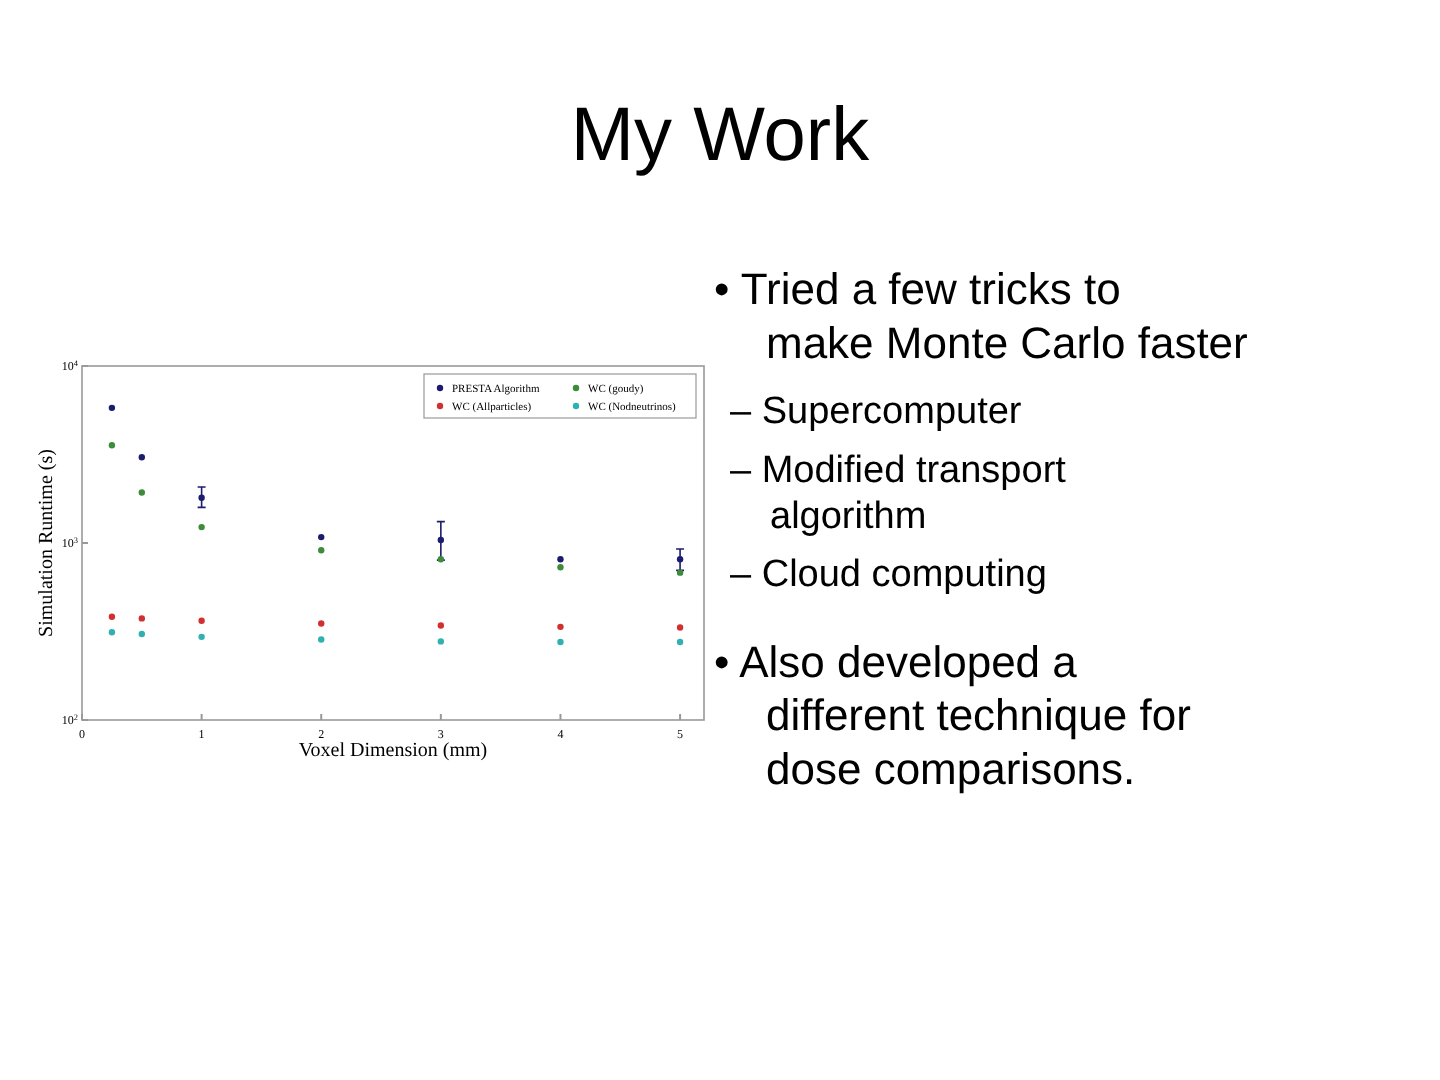 The width and height of the screenshot is (1440, 1080). What do you see at coordinates (393, 751) in the screenshot?
I see `x-axis-title: Voxel Dimension (mm)` at bounding box center [393, 751].